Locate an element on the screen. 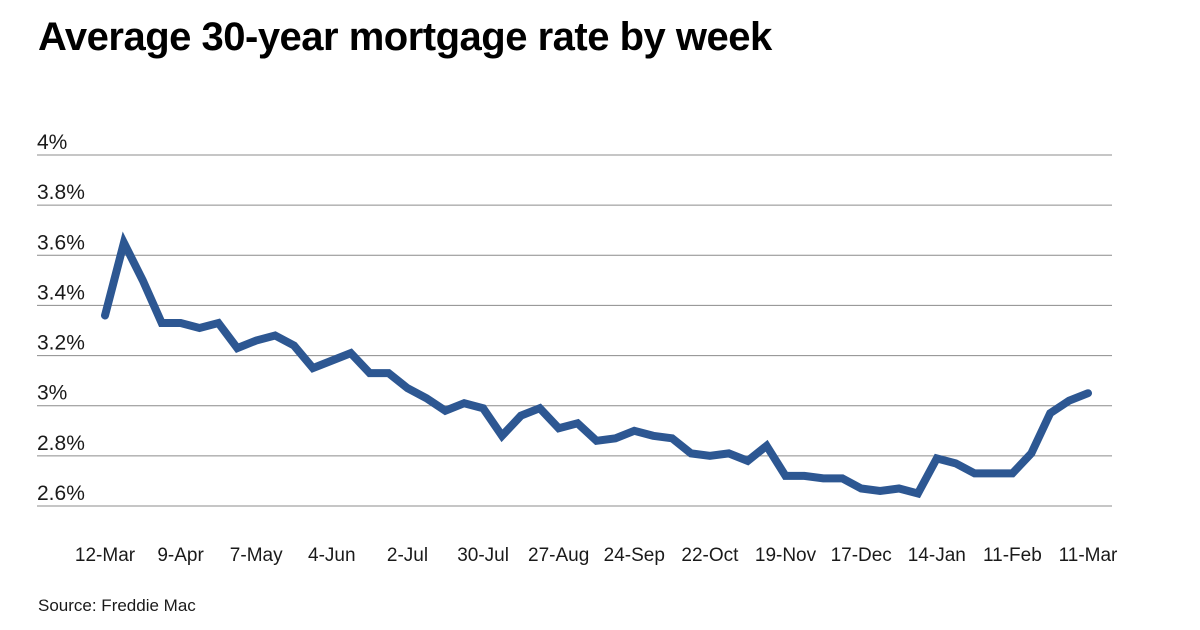 This screenshot has height=630, width=1200. y-axis-label: 4% is located at coordinates (52, 142).